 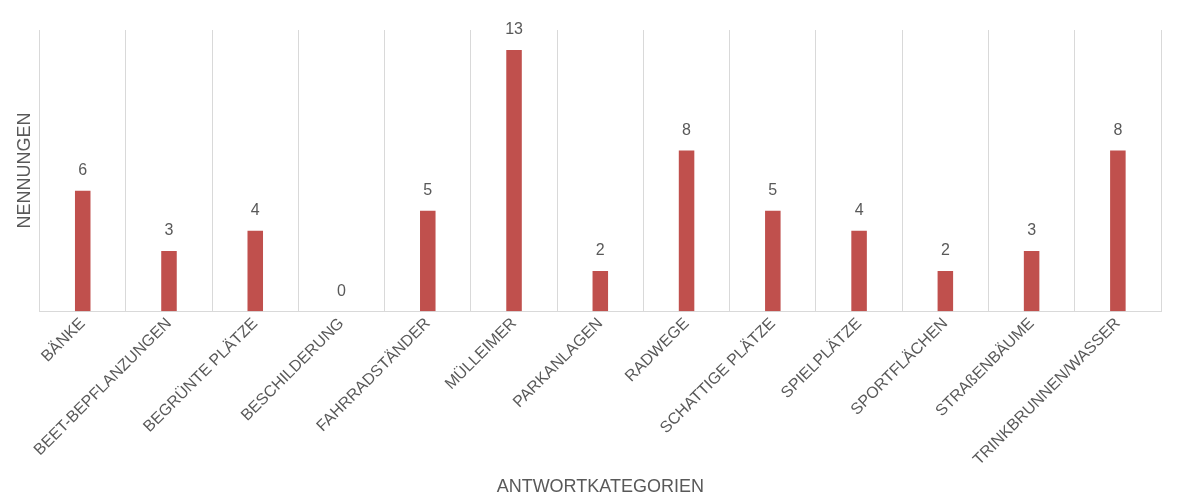 What do you see at coordinates (23, 170) in the screenshot?
I see `y-axis-title: NENNUNGEN` at bounding box center [23, 170].